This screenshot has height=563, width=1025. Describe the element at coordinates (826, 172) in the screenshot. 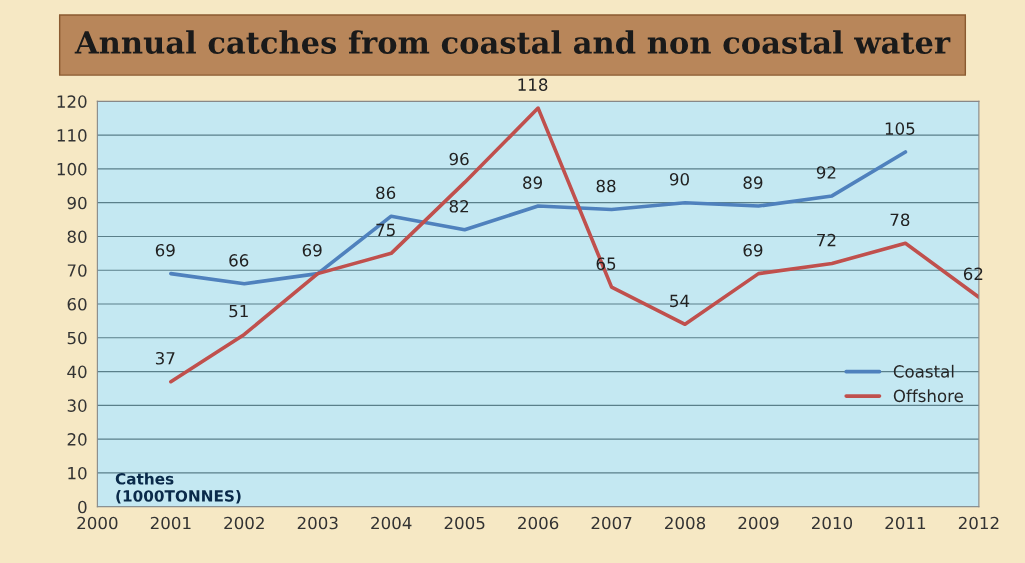

I see `data-label: 92` at that location.